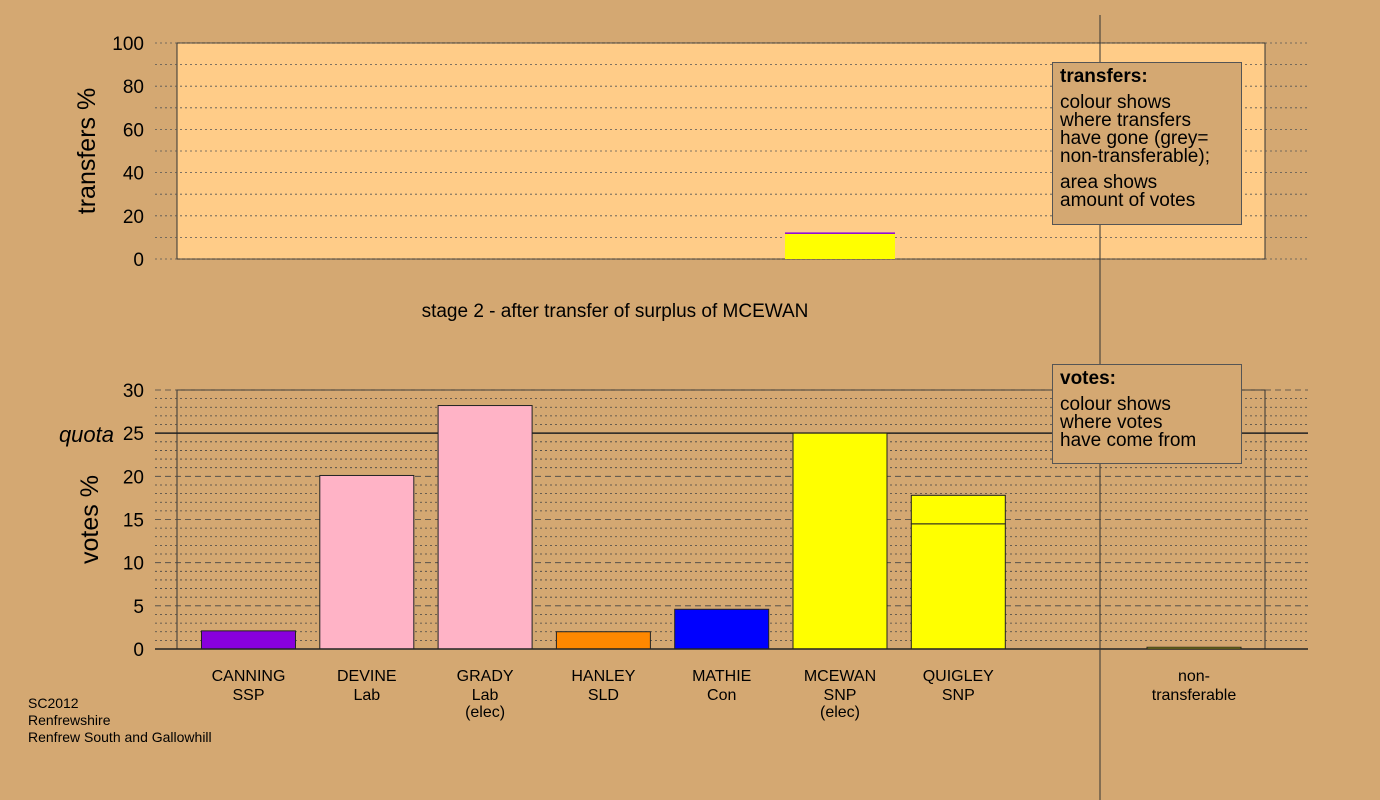 Image resolution: width=1380 pixels, height=800 pixels. Describe the element at coordinates (248, 695) in the screenshot. I see `candidate-party: SSP` at that location.